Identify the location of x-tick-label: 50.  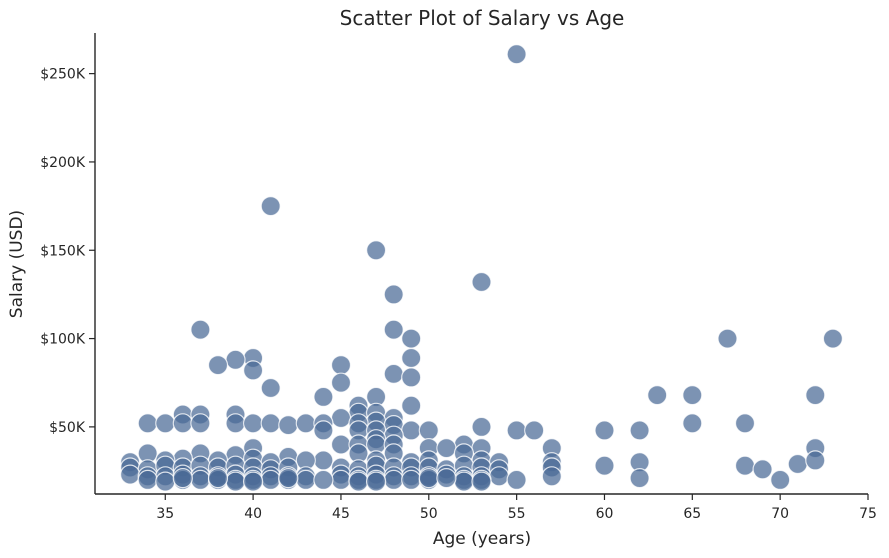
(429, 514).